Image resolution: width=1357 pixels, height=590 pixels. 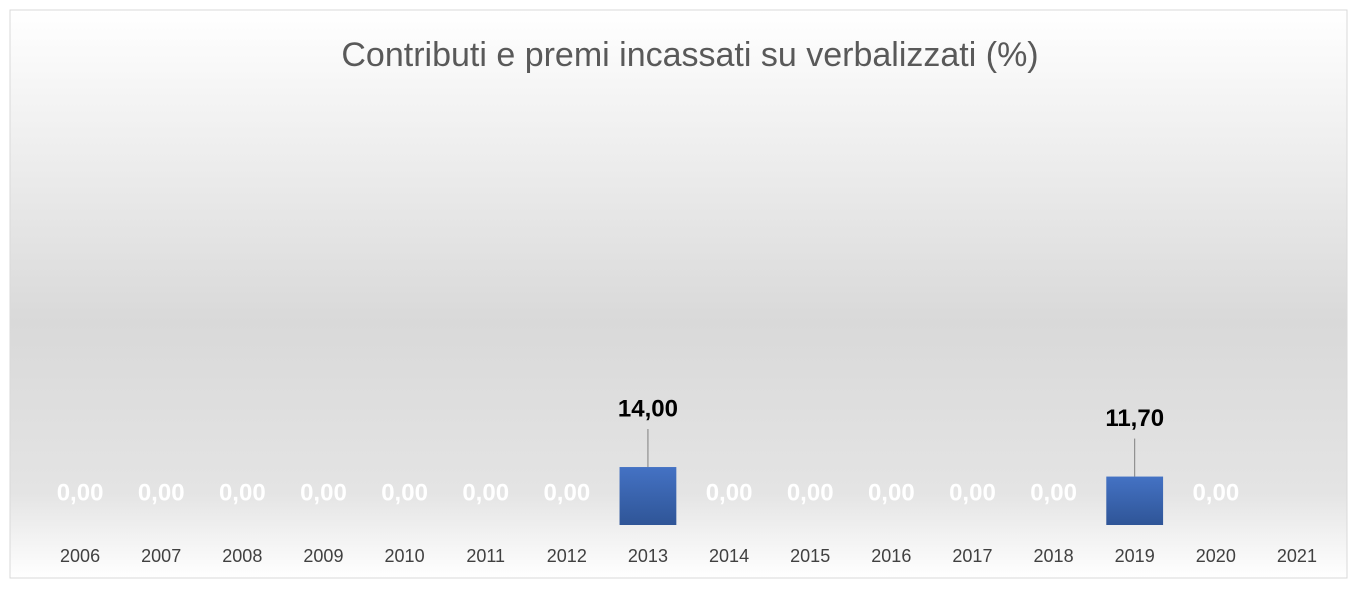 What do you see at coordinates (1134, 418) in the screenshot?
I see `data-label: 11,70` at bounding box center [1134, 418].